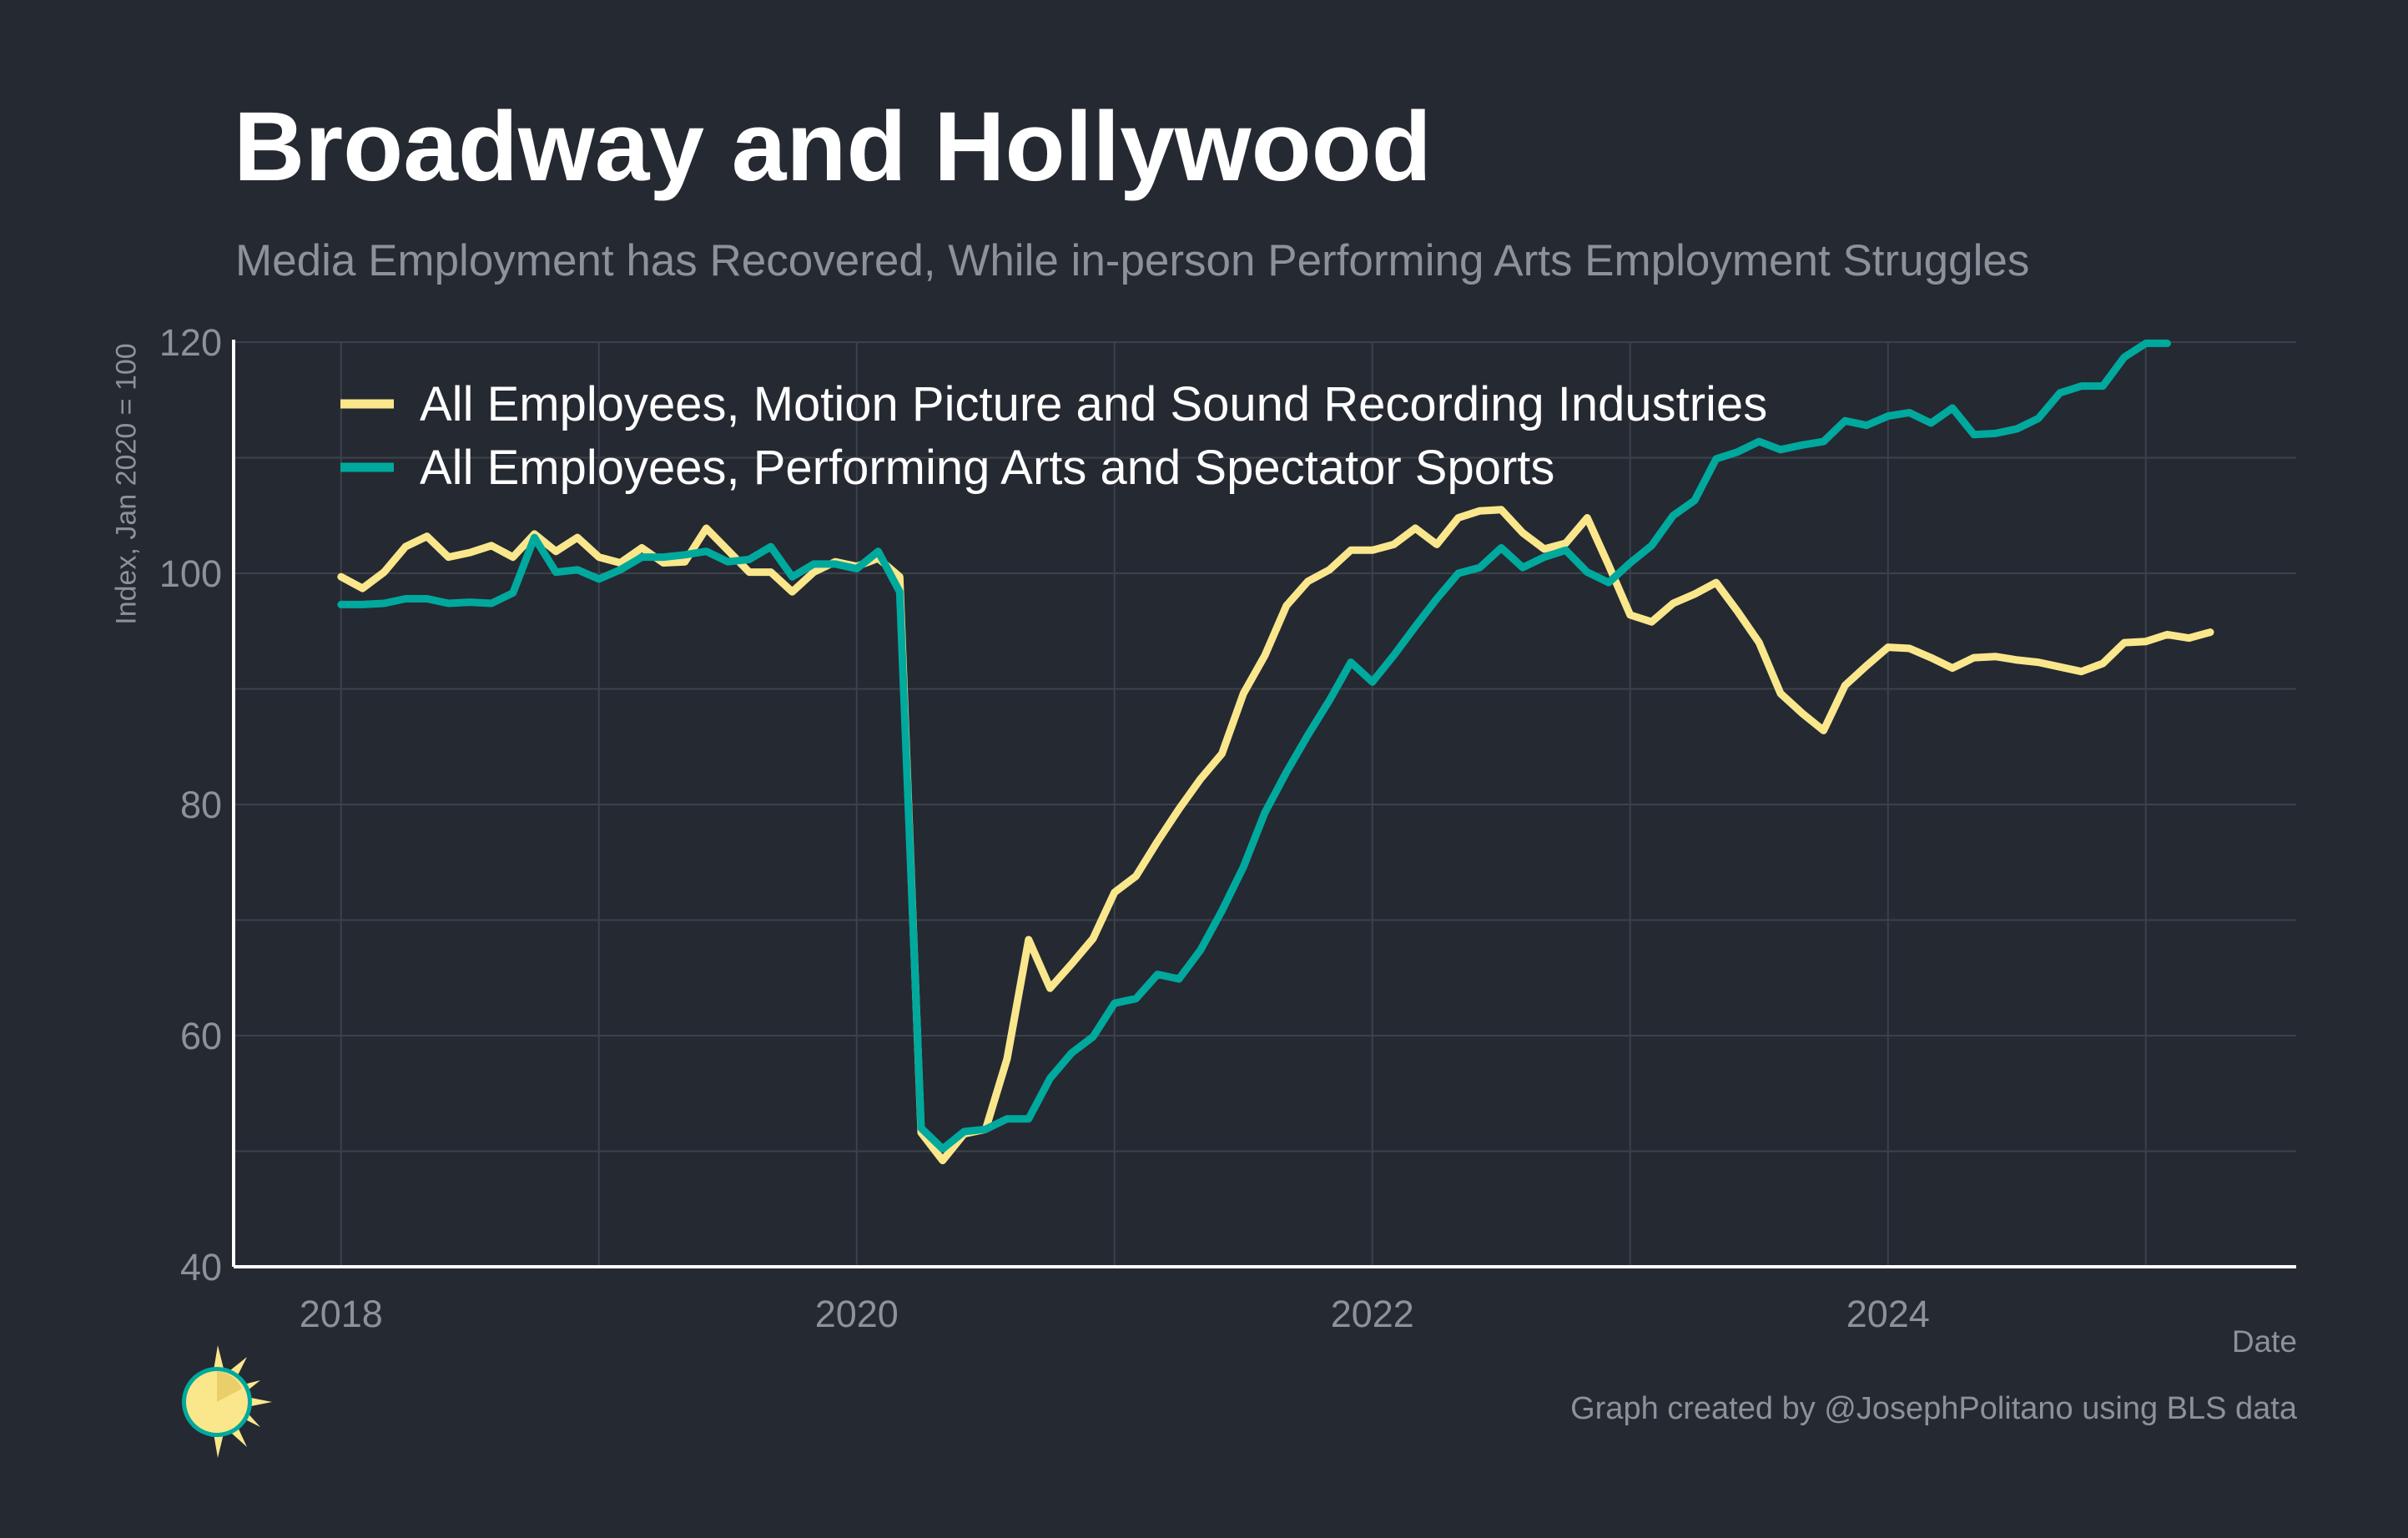  I want to click on y-tick-label: 80, so click(201, 805).